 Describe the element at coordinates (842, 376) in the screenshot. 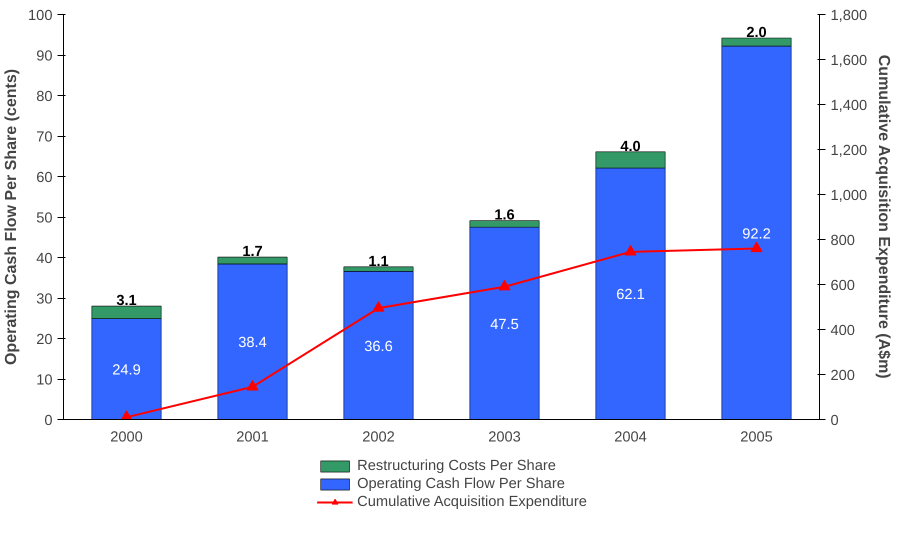

I see `y2-tick-label: 200` at that location.